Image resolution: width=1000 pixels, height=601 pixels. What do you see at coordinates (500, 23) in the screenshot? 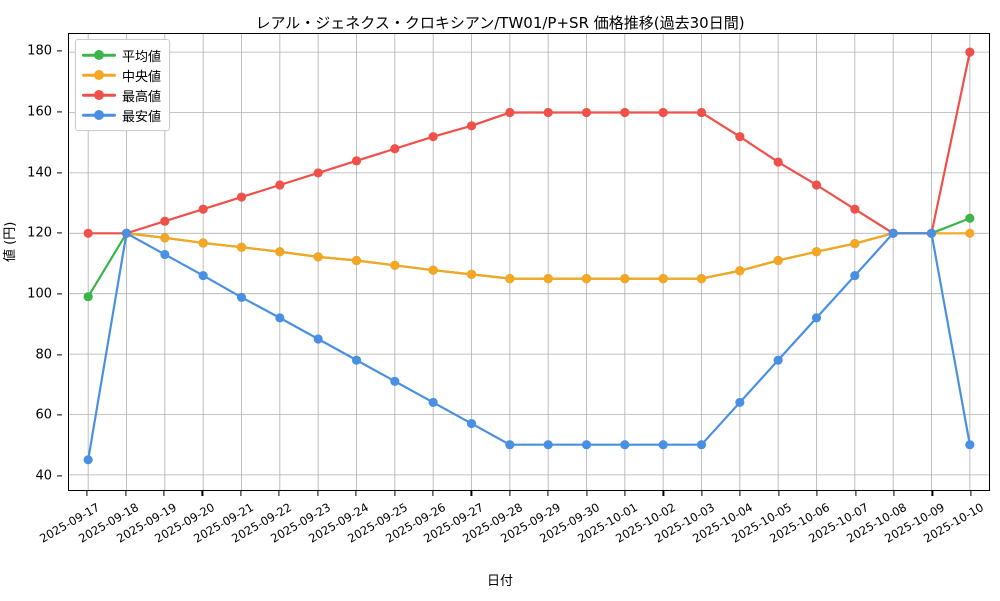
I see `chart-title: レアル・ジェネクス・クロキシアン/TW01/P+SR 価格推移(過去30日間)` at bounding box center [500, 23].